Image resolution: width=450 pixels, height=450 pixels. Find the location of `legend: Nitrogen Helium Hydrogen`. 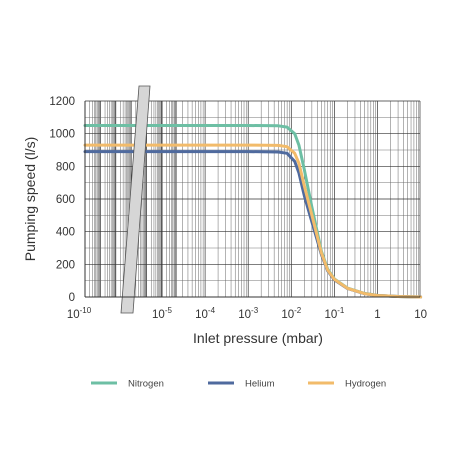

legend: Nitrogen Helium Hydrogen is located at coordinates (238, 384).